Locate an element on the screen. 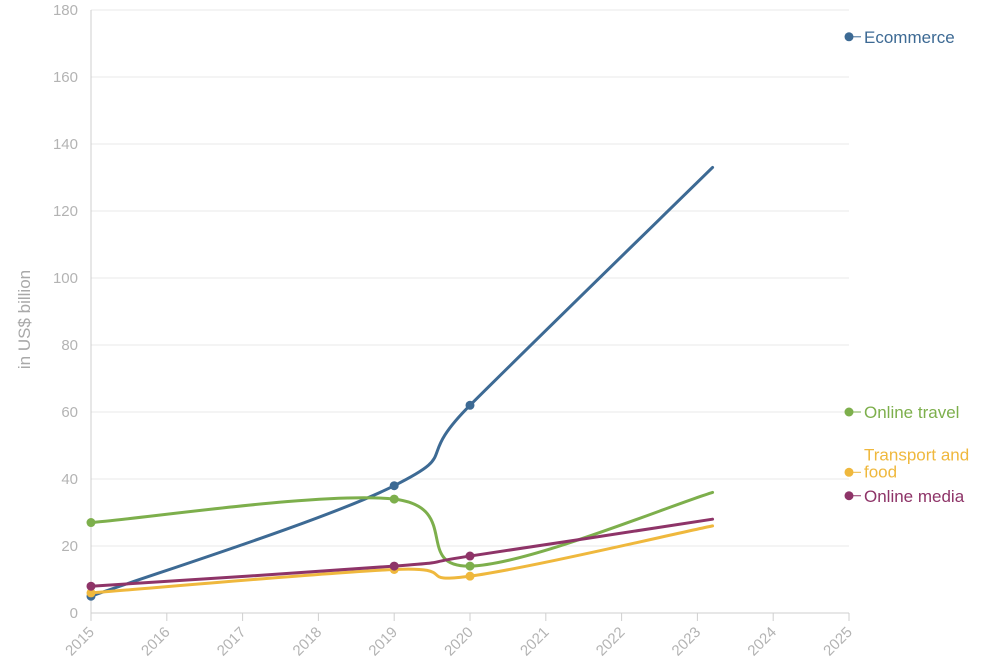 Image resolution: width=1000 pixels, height=669 pixels. y-tick-label: 160 is located at coordinates (65, 77).